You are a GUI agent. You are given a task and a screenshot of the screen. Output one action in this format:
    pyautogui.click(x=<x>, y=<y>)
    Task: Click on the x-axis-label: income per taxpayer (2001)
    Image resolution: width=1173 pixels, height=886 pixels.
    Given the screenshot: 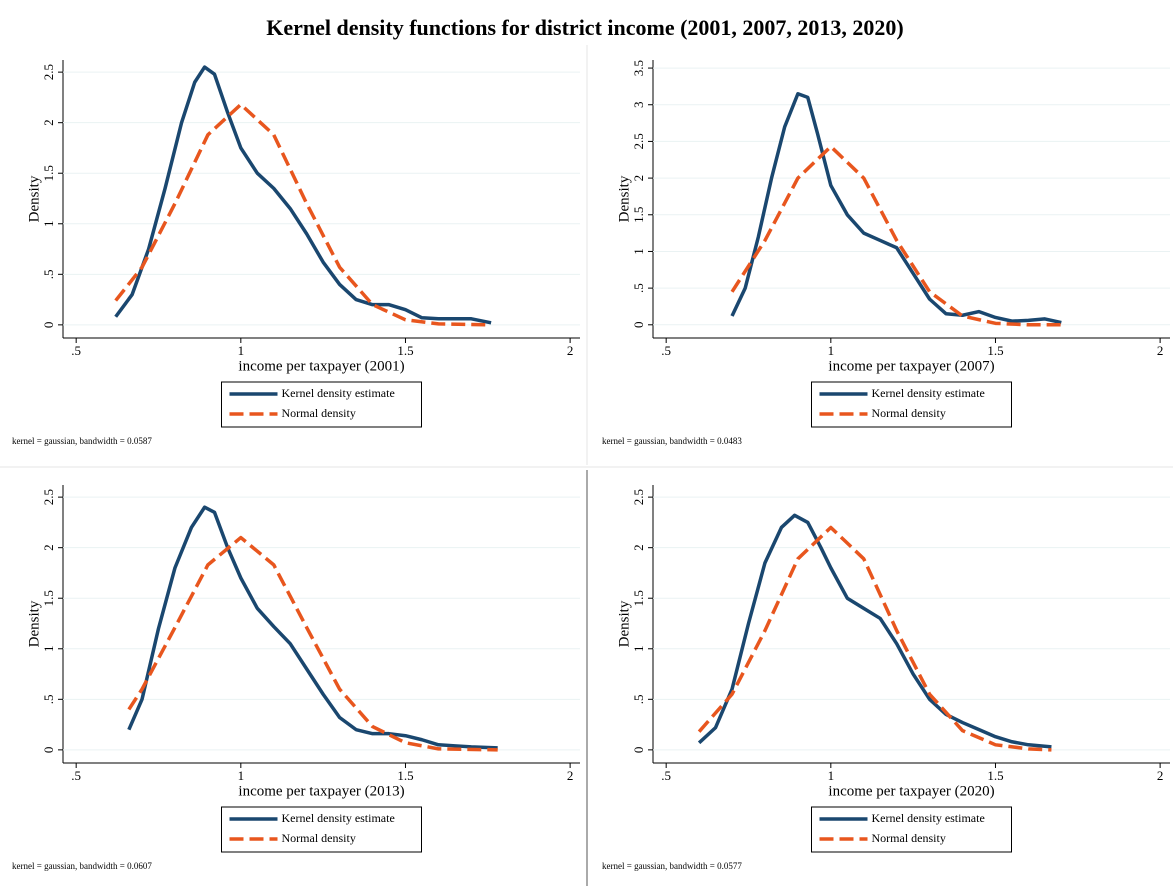 What is the action you would take?
    pyautogui.click(x=321, y=366)
    